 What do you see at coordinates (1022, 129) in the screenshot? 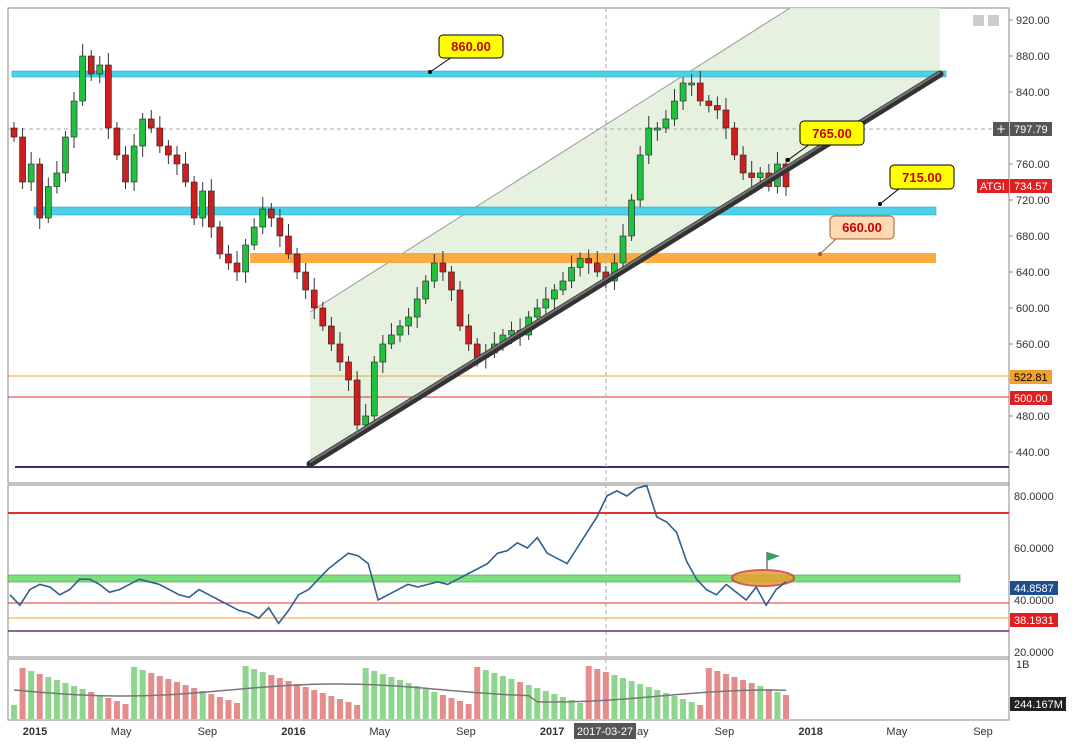
I see `crosshair-price-tag: + 797.79` at bounding box center [1022, 129].